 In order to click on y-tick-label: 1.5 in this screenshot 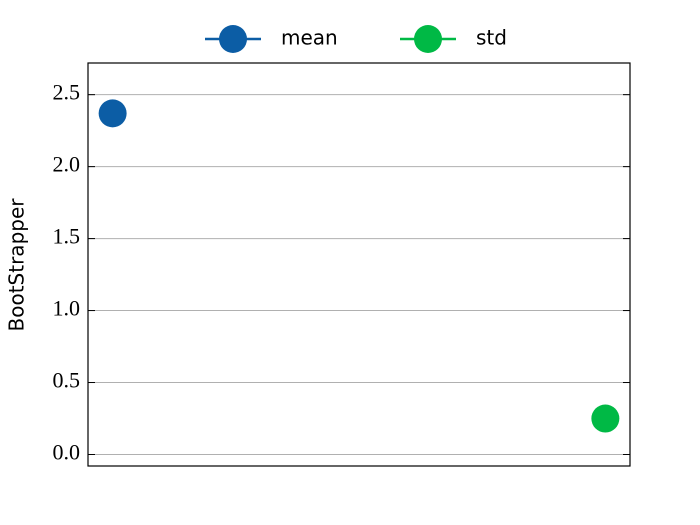, I will do `click(67, 236)`.